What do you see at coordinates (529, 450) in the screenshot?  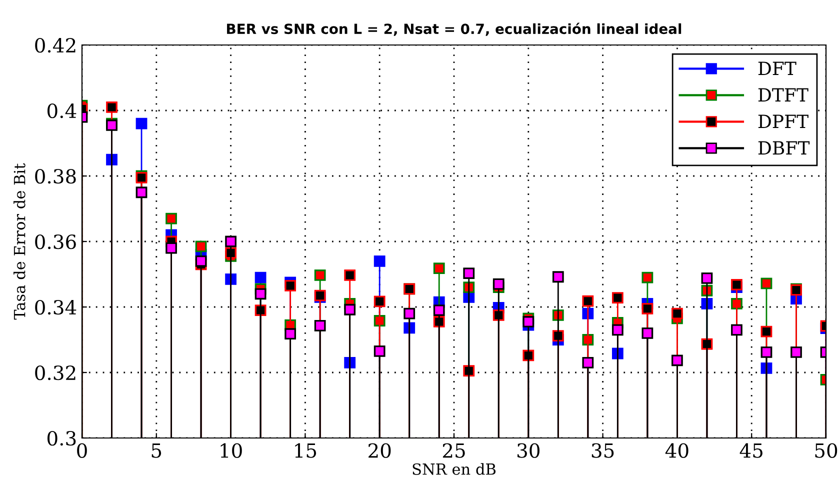 I see `x-tick-label: 30` at bounding box center [529, 450].